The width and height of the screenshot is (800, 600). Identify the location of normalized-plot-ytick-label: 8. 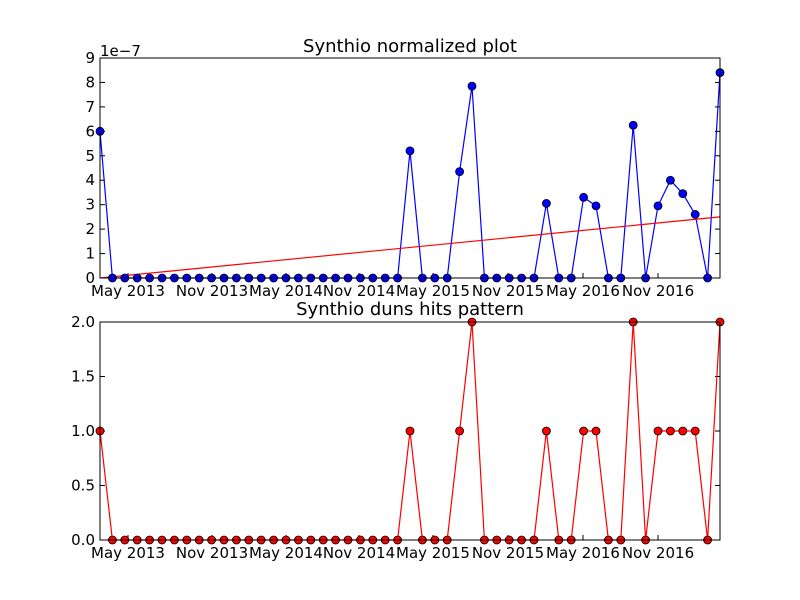
(90, 82).